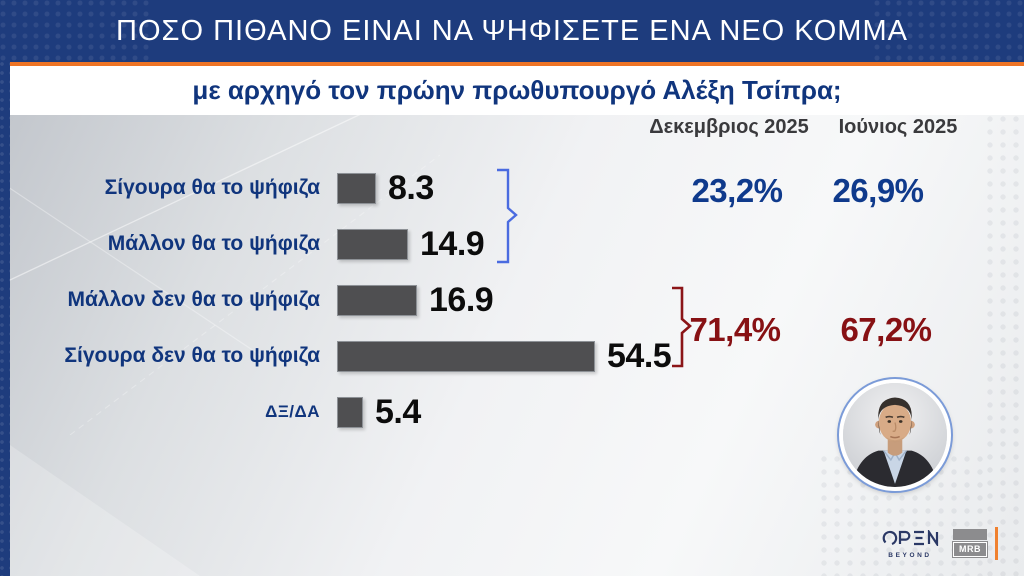 The height and width of the screenshot is (576, 1024). What do you see at coordinates (737, 190) in the screenshot?
I see `pct-would-vote-december: 23,2%` at bounding box center [737, 190].